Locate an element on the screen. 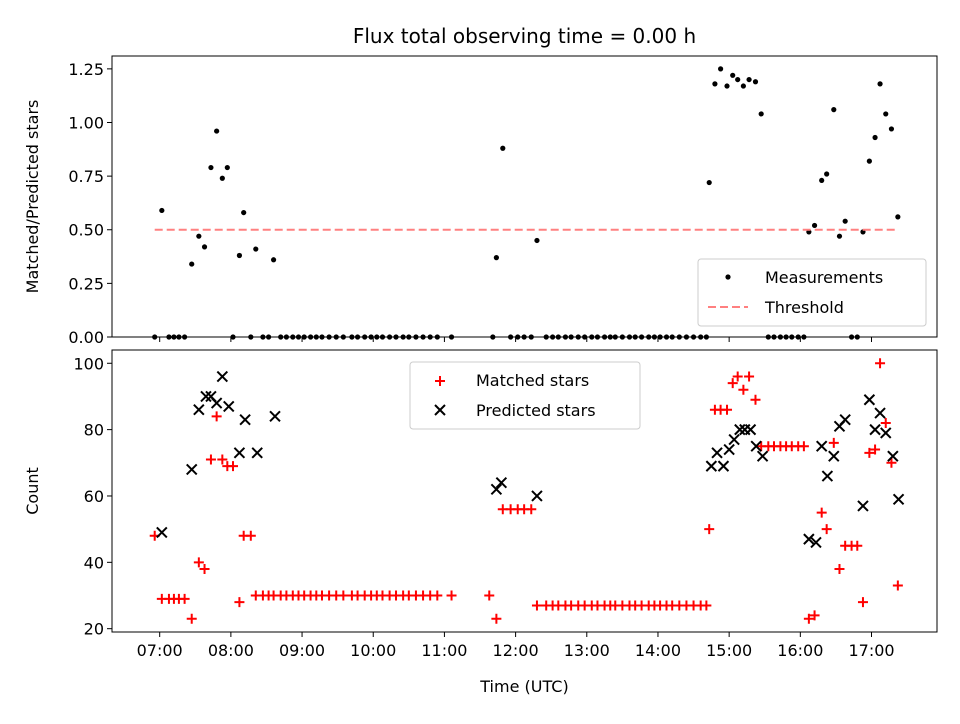 Image resolution: width=960 pixels, height=724 pixels. panel2-ytick-label: 100 is located at coordinates (88, 363).